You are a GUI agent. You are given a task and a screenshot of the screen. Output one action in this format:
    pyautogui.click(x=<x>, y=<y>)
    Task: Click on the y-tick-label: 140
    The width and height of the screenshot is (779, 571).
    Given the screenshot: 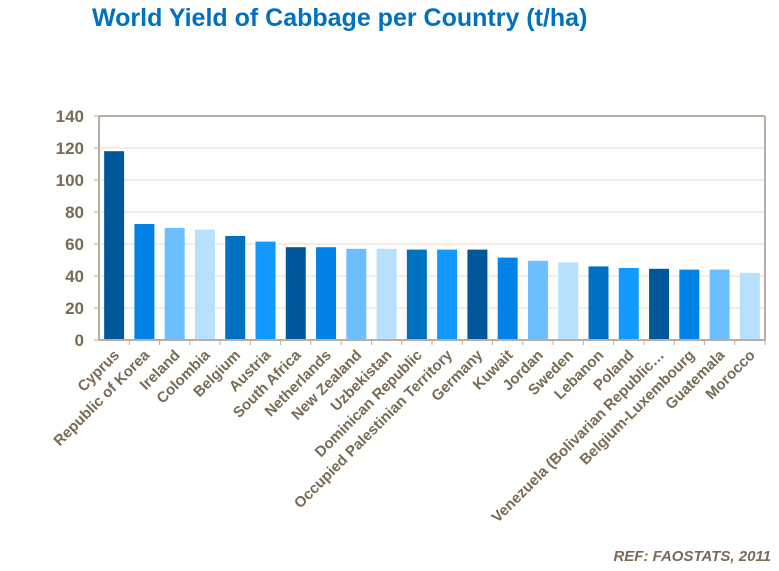 What is the action you would take?
    pyautogui.click(x=70, y=116)
    